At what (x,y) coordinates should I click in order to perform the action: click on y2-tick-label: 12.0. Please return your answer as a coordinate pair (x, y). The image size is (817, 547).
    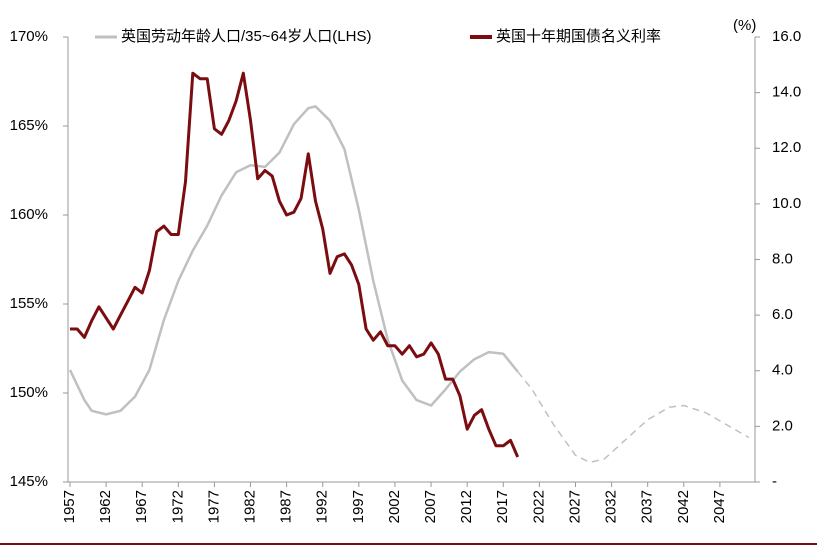
    Looking at the image, I should click on (786, 147).